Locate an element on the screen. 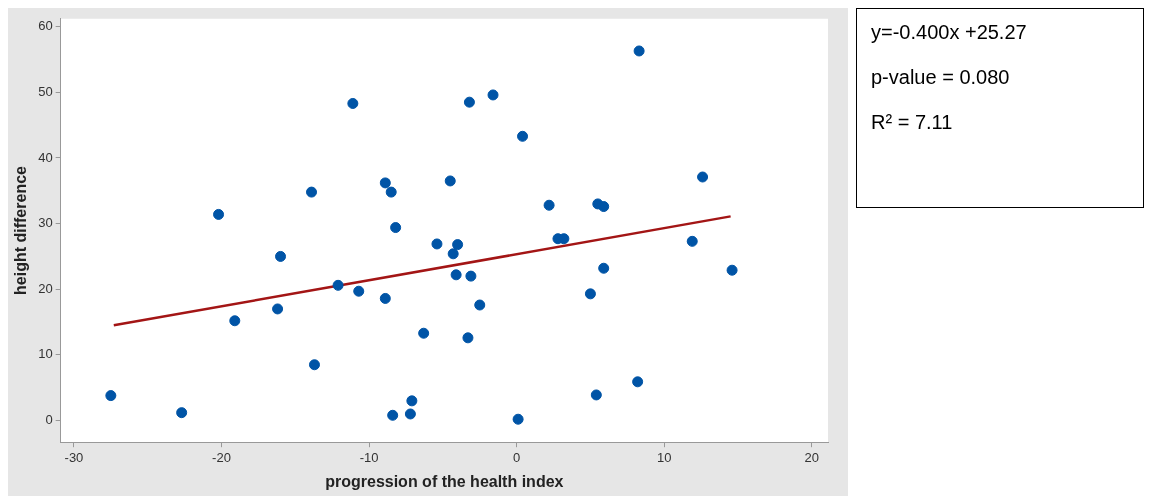  x-tick-label: -10 is located at coordinates (369, 457).